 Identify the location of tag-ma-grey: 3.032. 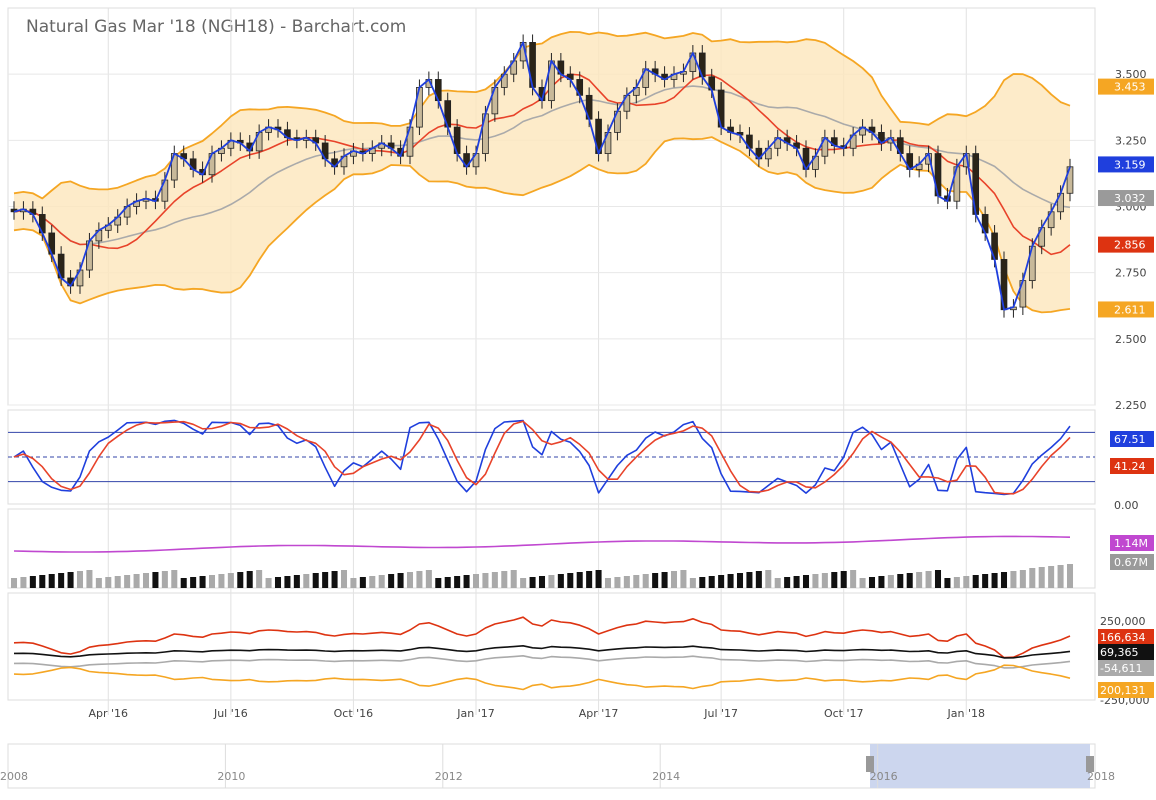
(1130, 198).